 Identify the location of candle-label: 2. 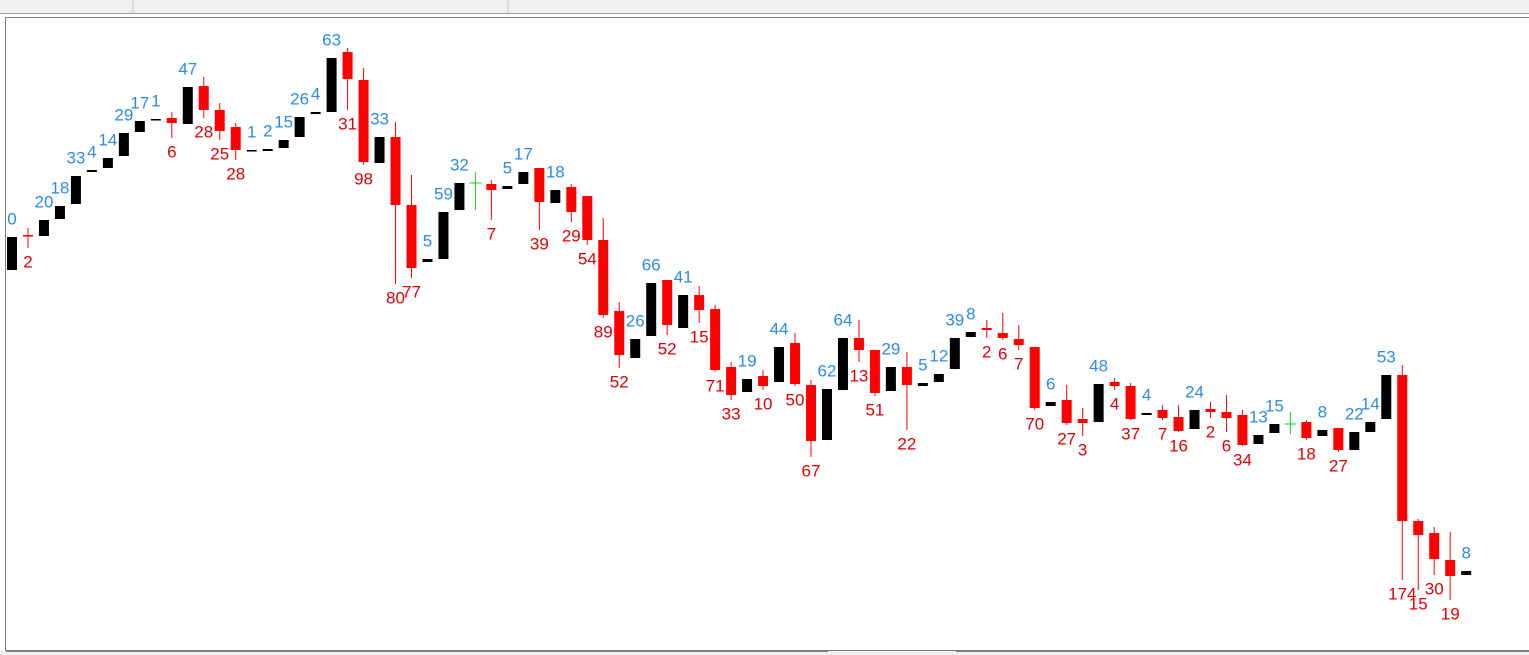
(27, 261).